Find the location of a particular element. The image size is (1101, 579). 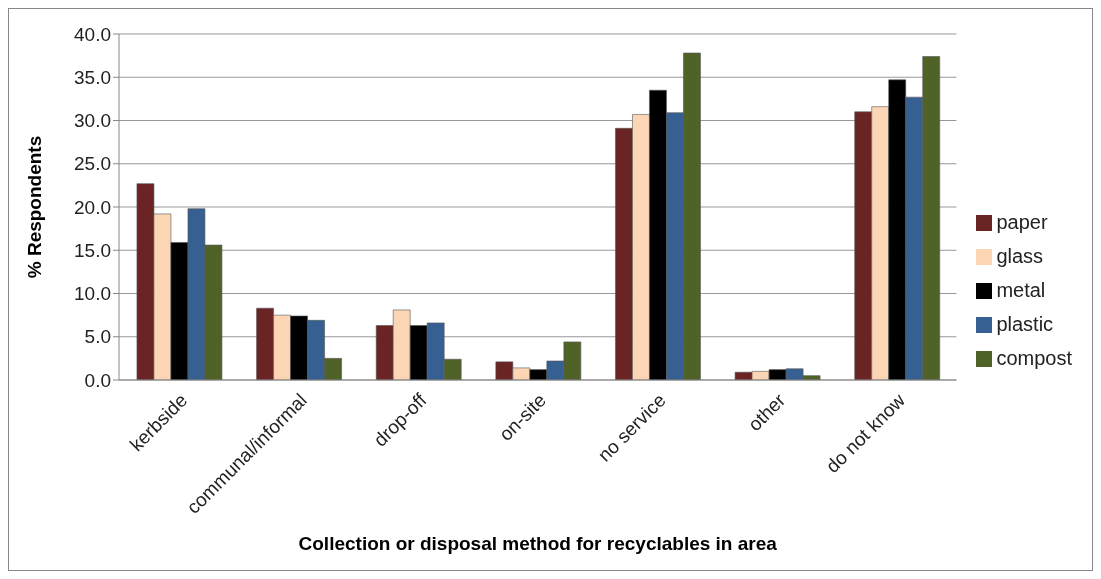

x-axis-title: Collection or disposal method for recyclables in area is located at coordinates (538, 543).